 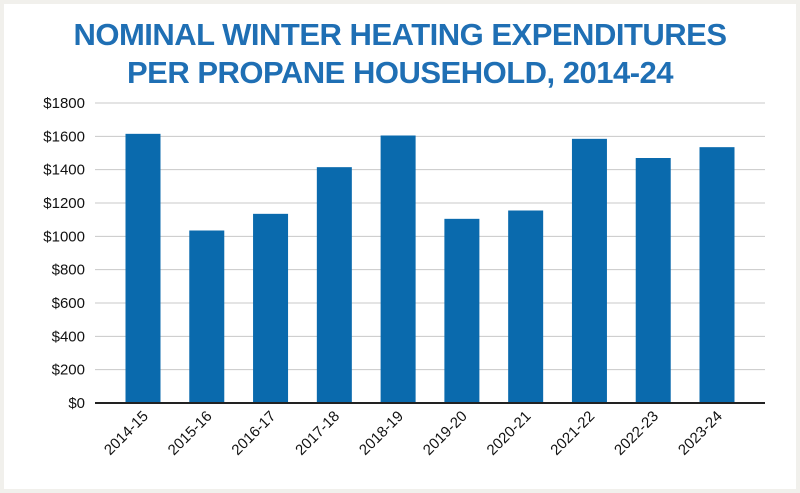 I want to click on x-tick-label: 2014-15, so click(x=126, y=433).